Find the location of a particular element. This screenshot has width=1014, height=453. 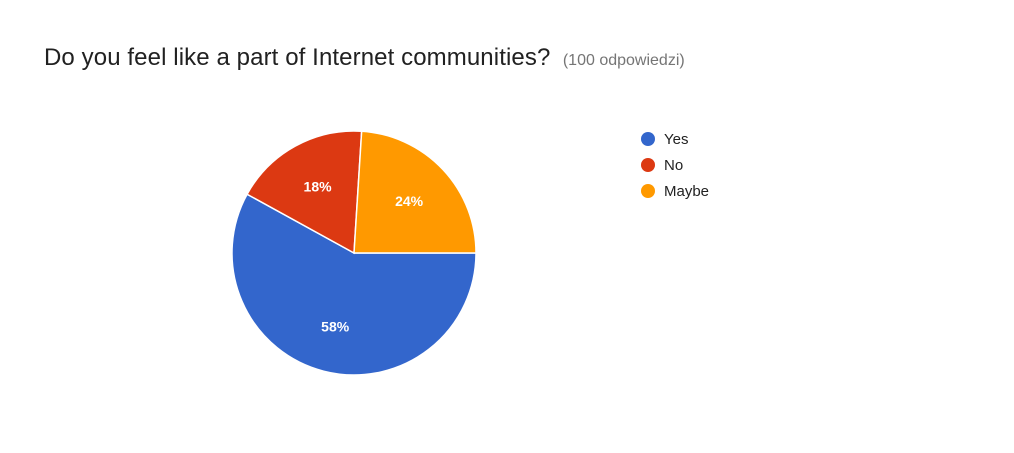

legend-label-maybe: Maybe is located at coordinates (686, 191).